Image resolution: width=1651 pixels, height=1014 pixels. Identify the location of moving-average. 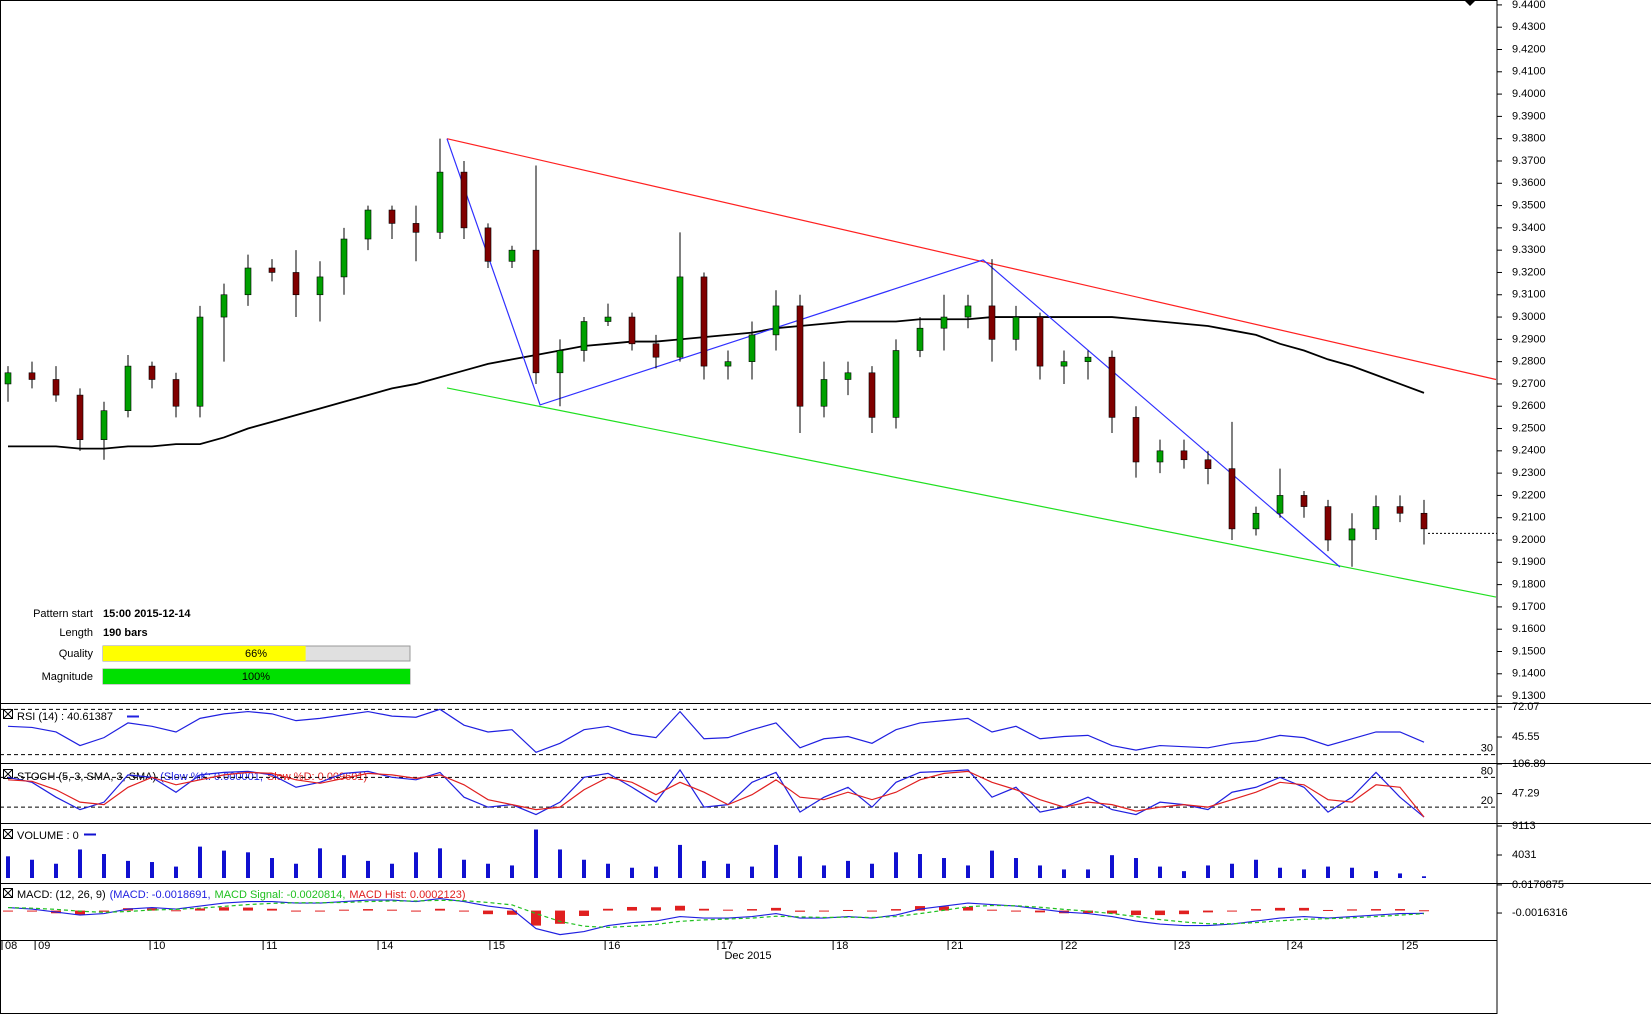
(716, 383).